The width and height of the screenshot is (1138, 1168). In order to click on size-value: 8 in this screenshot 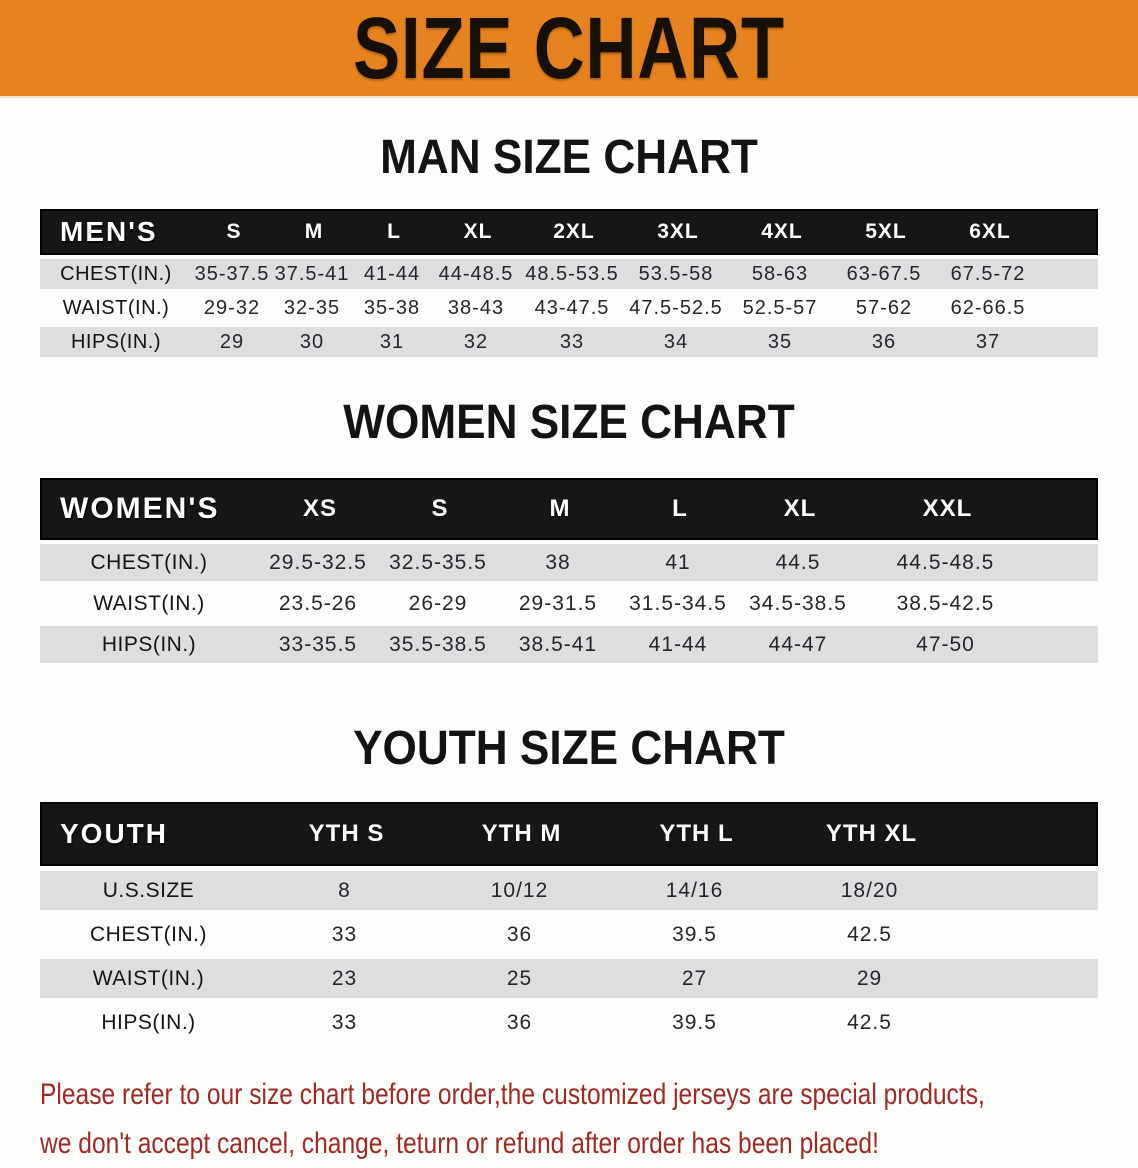, I will do `click(344, 890)`.